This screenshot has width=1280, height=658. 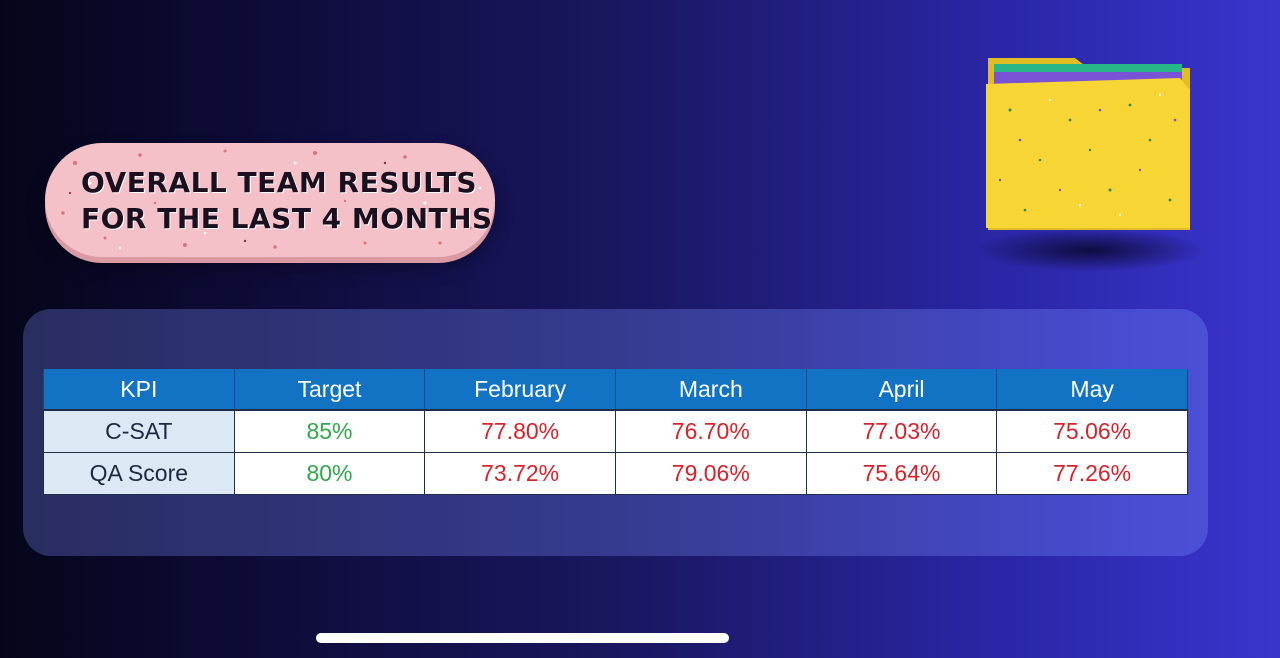 I want to click on value-cell: 73.72%, so click(x=520, y=473).